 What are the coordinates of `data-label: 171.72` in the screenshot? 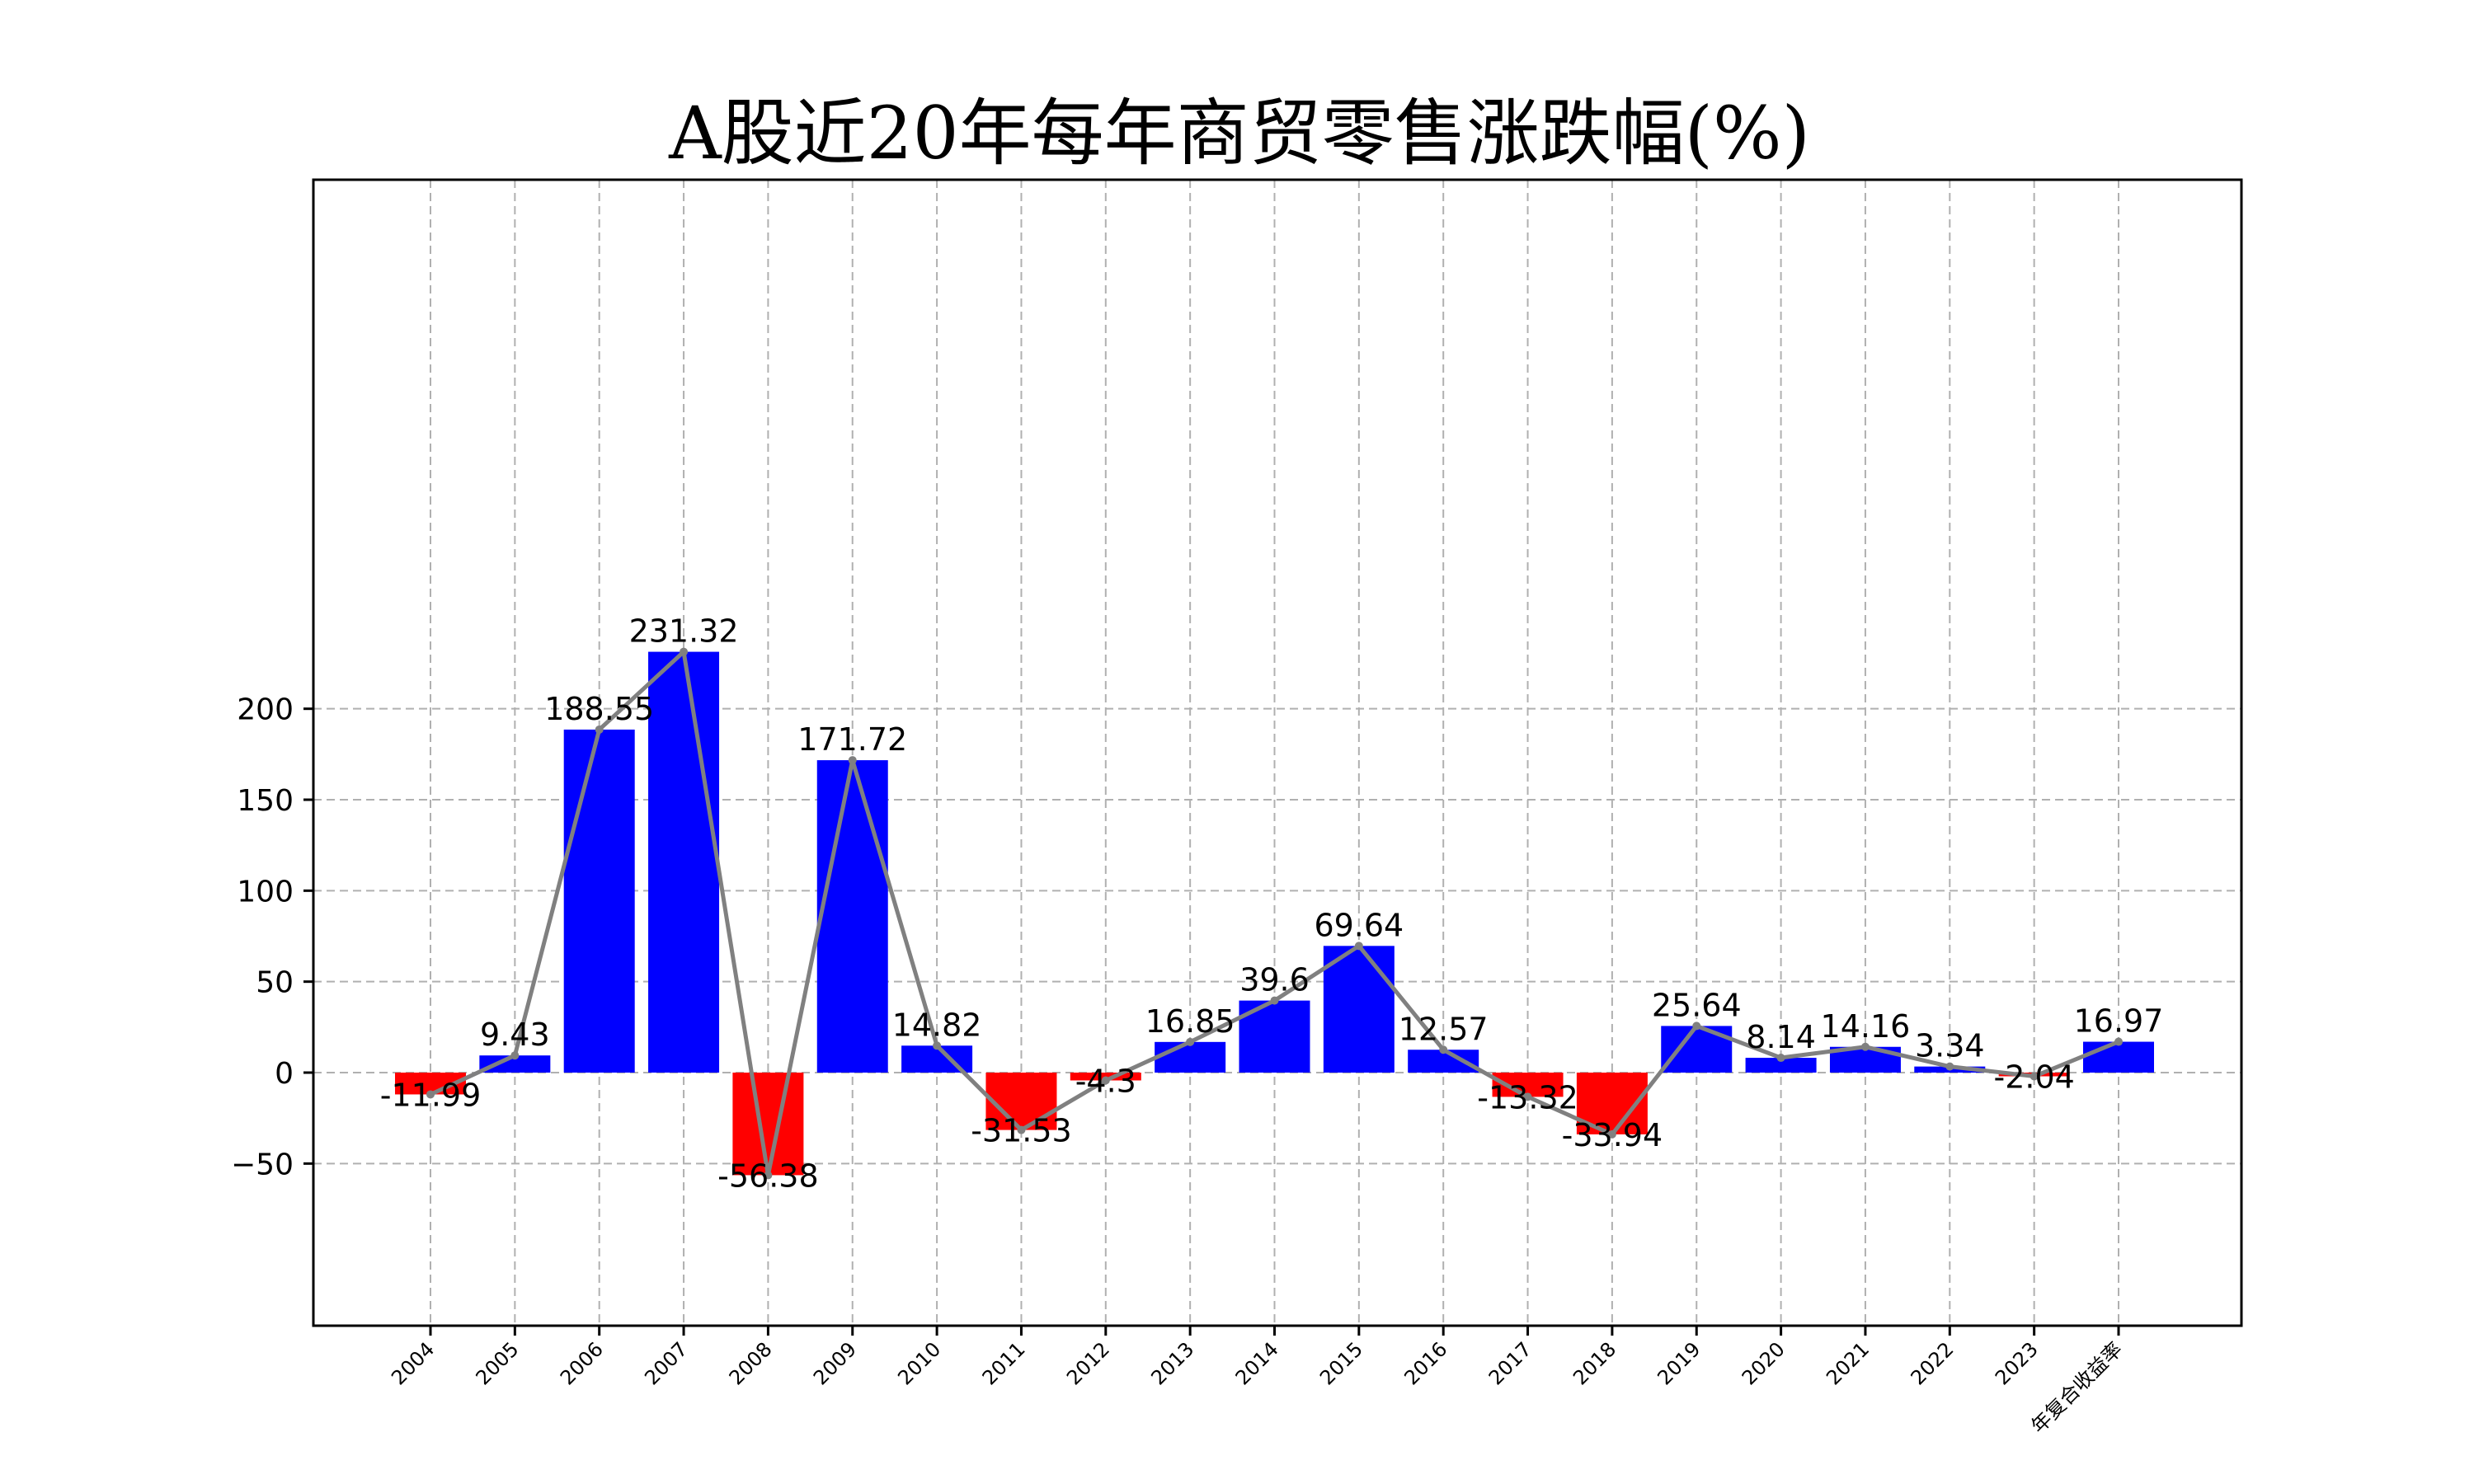 It's located at (852, 739).